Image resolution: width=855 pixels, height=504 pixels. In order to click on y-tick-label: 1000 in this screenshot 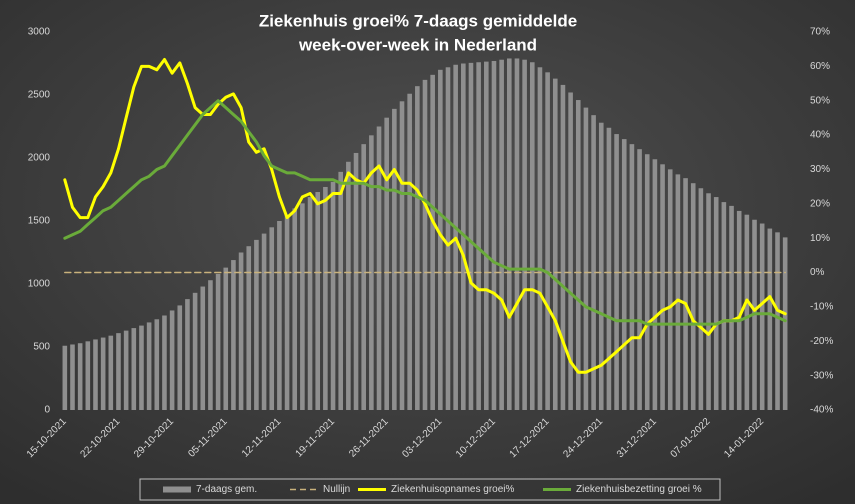, I will do `click(39, 284)`.